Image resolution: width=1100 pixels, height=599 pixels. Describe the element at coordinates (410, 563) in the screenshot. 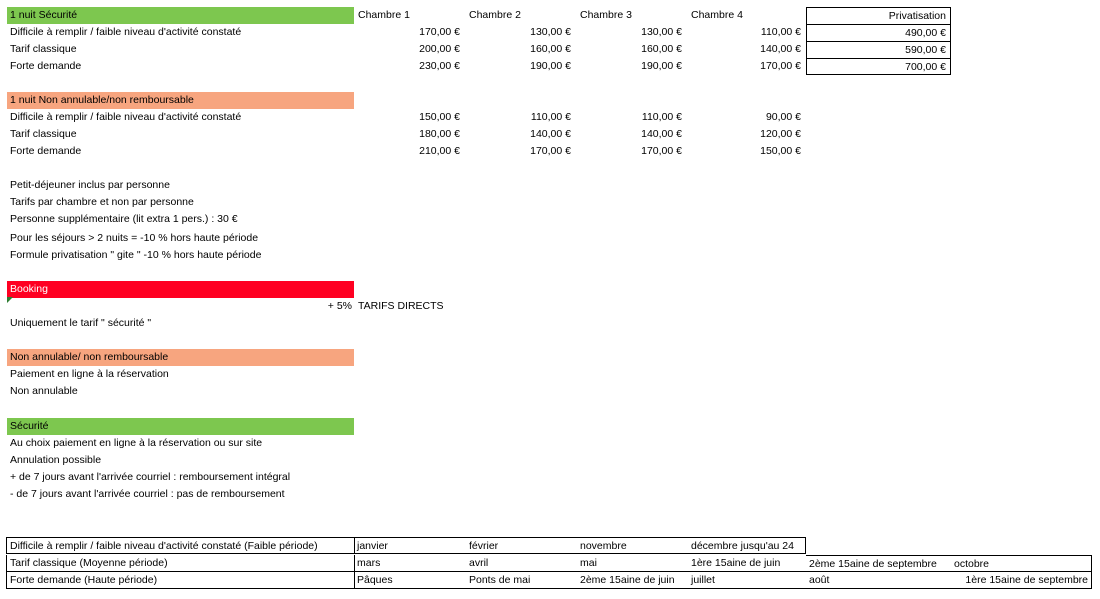

I see `period-cell: mars` at that location.